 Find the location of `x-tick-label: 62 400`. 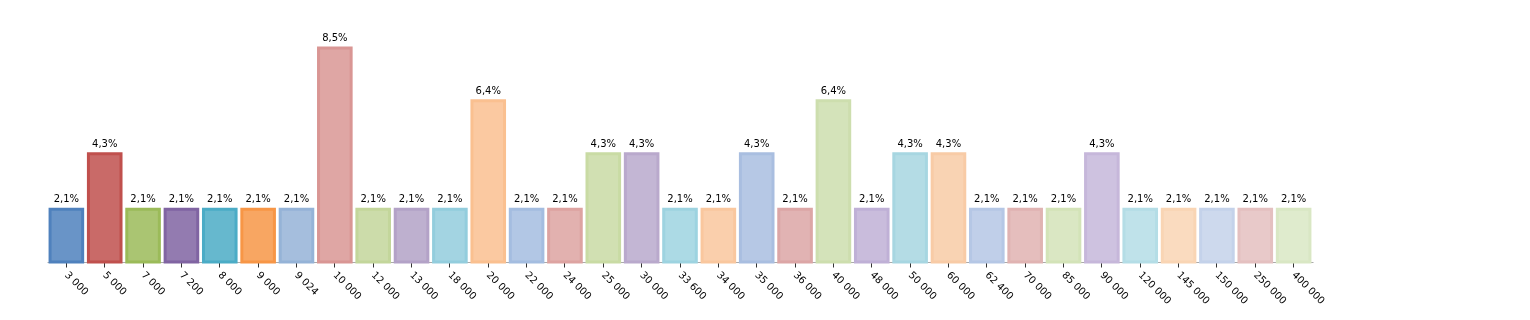

x-tick-label: 62 400 is located at coordinates (999, 285).